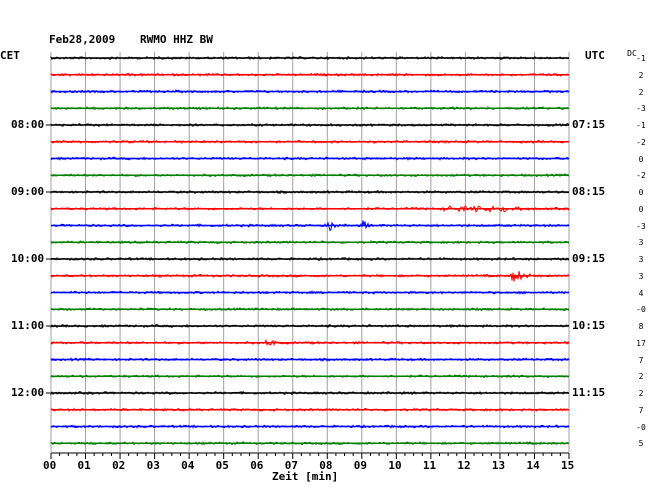  Describe the element at coordinates (305, 476) in the screenshot. I see `x-axis-label: Zeit [min]` at that location.